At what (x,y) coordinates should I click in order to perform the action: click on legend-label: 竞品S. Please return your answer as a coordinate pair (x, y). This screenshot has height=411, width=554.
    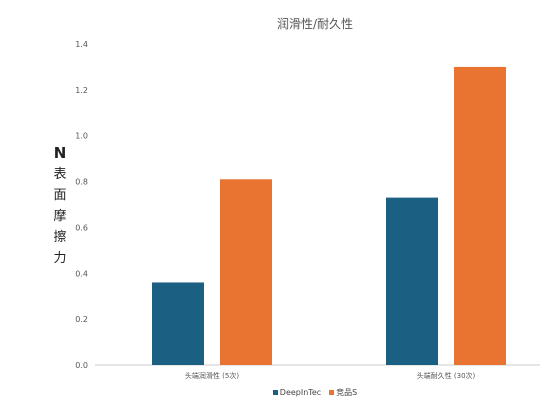
    Looking at the image, I should click on (347, 392).